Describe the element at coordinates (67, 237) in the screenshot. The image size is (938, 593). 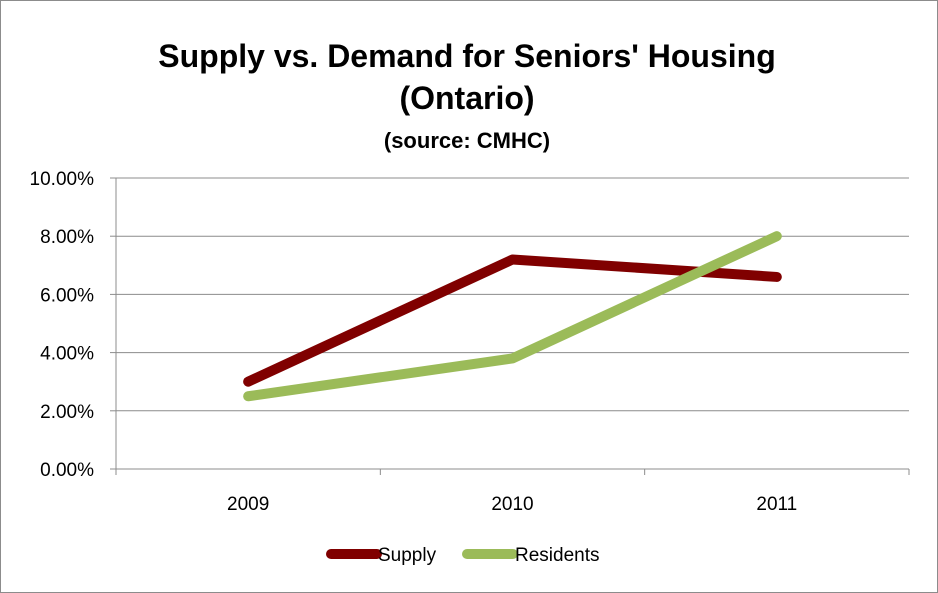
I see `y-tick-label: 8.00%` at that location.